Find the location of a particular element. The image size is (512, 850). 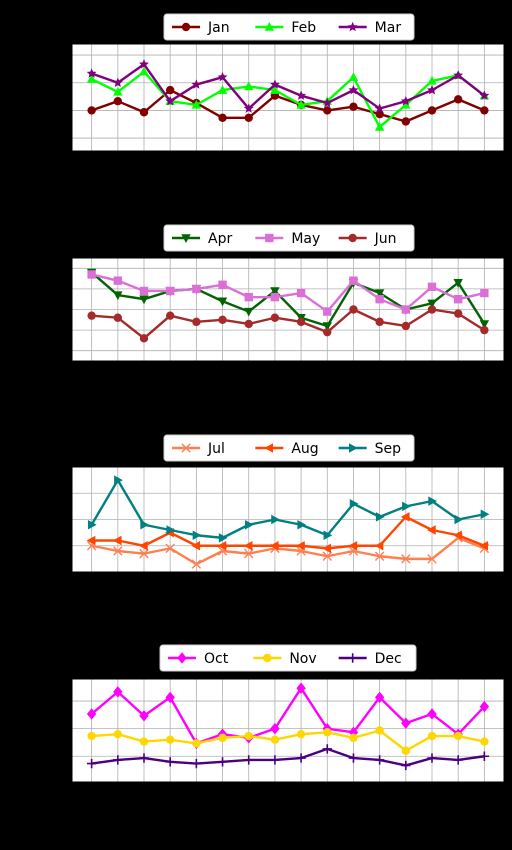

subplot-1: Jan Feb Mar is located at coordinates (288, 82).